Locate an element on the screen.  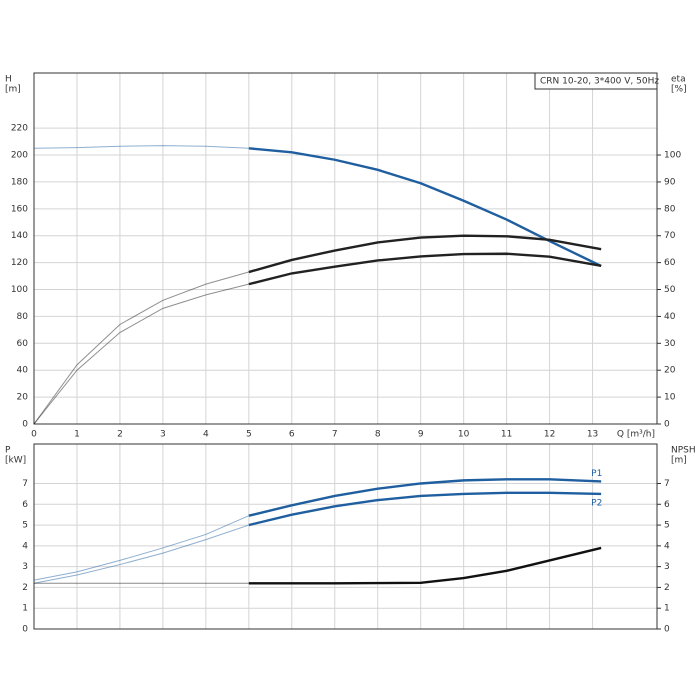
y-tick-label: 100 is located at coordinates (19, 290).